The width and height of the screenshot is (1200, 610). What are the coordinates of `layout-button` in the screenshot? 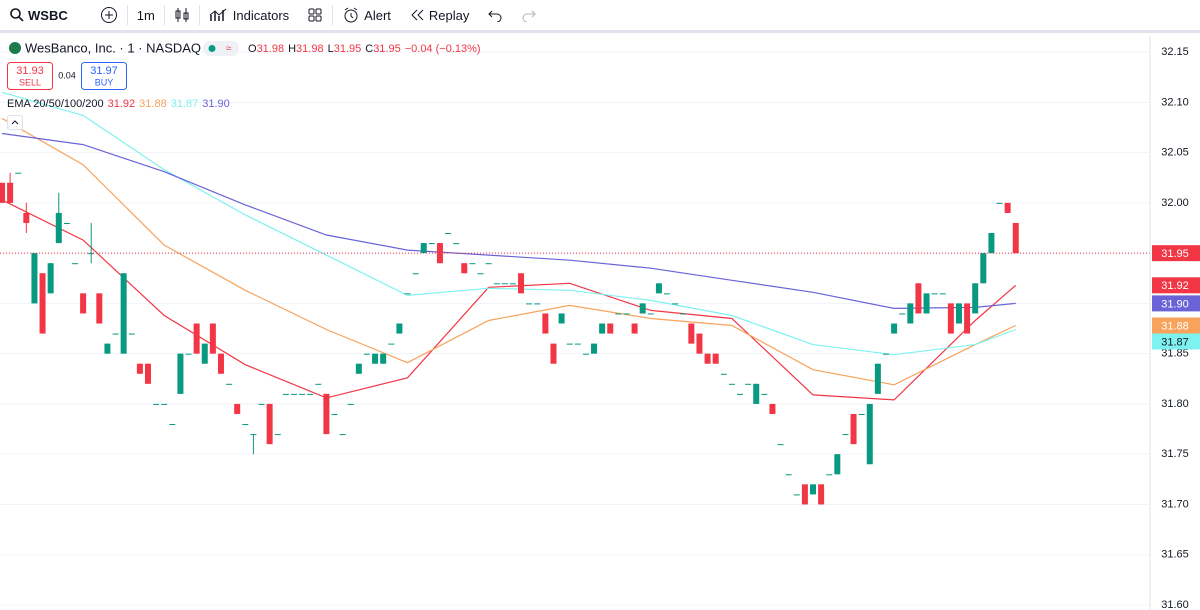 It's located at (315, 16).